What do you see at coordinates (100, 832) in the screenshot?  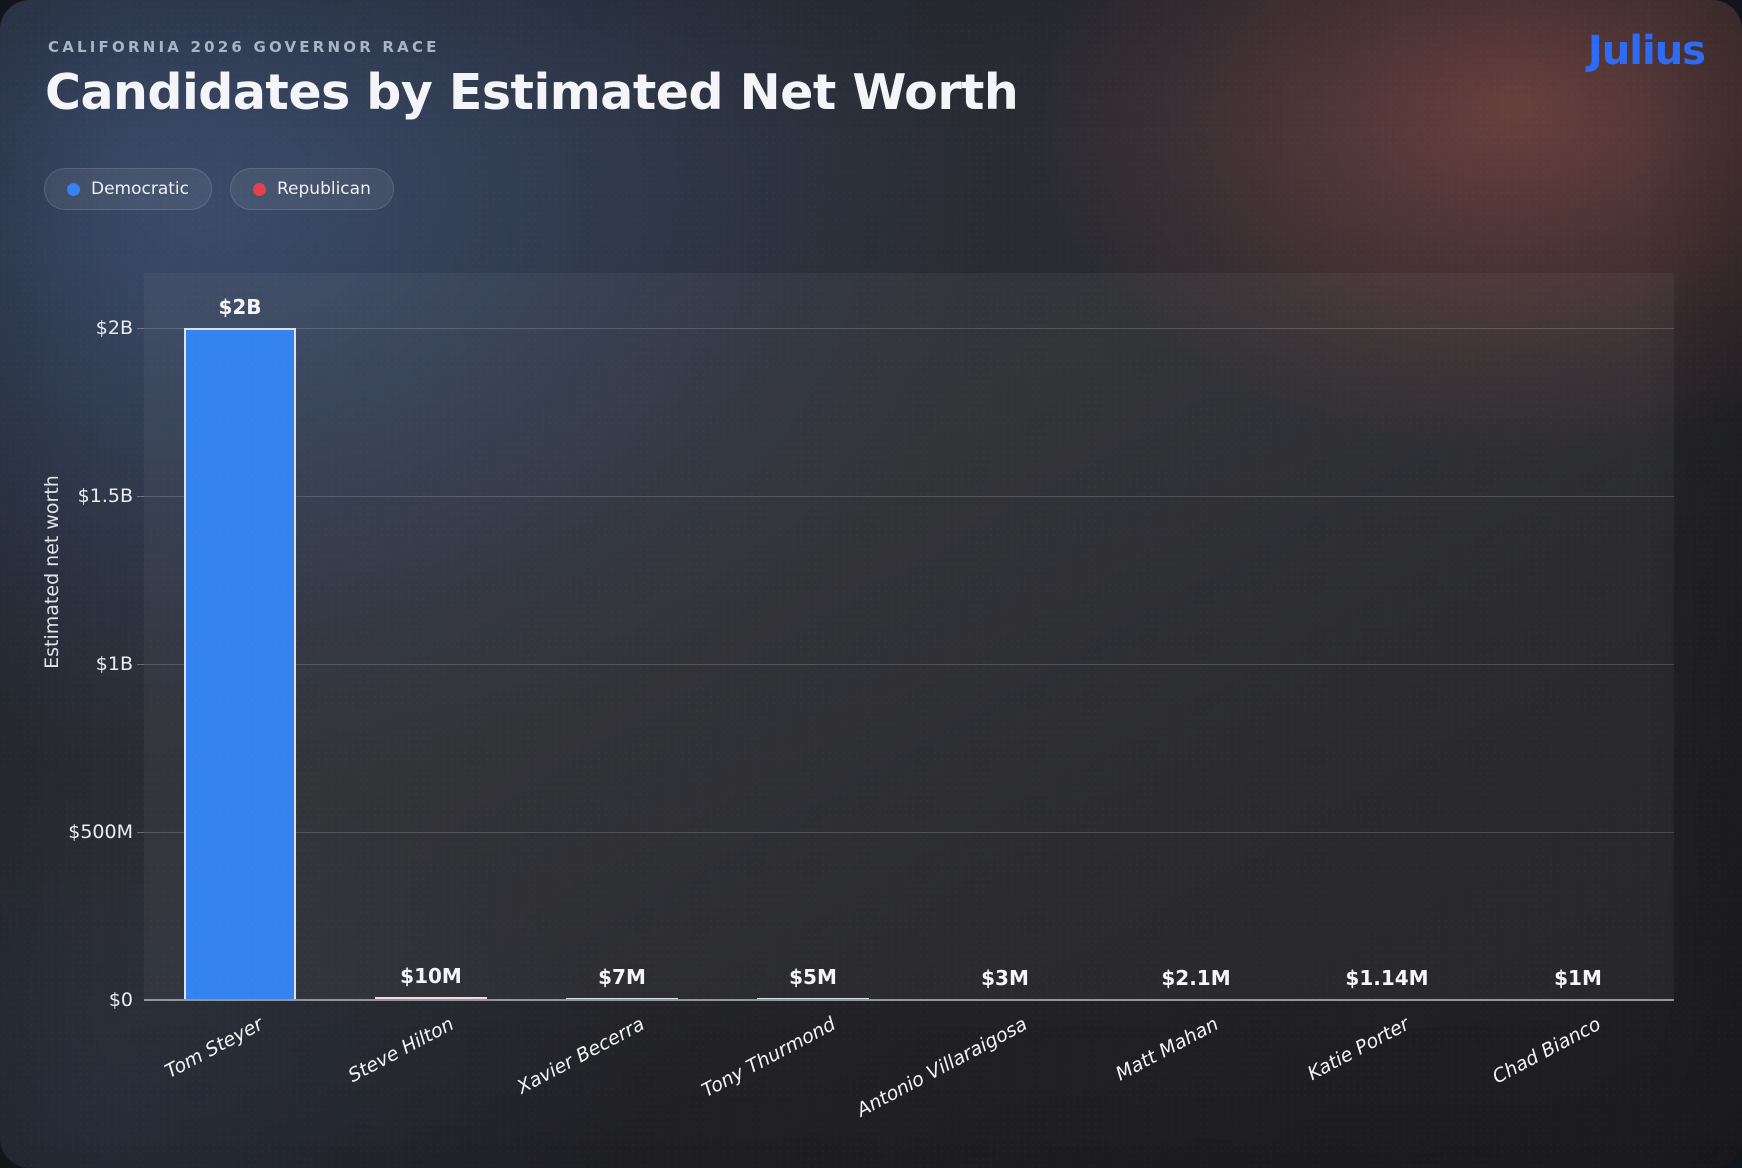 I see `y-tick-label--500m: $500M` at bounding box center [100, 832].